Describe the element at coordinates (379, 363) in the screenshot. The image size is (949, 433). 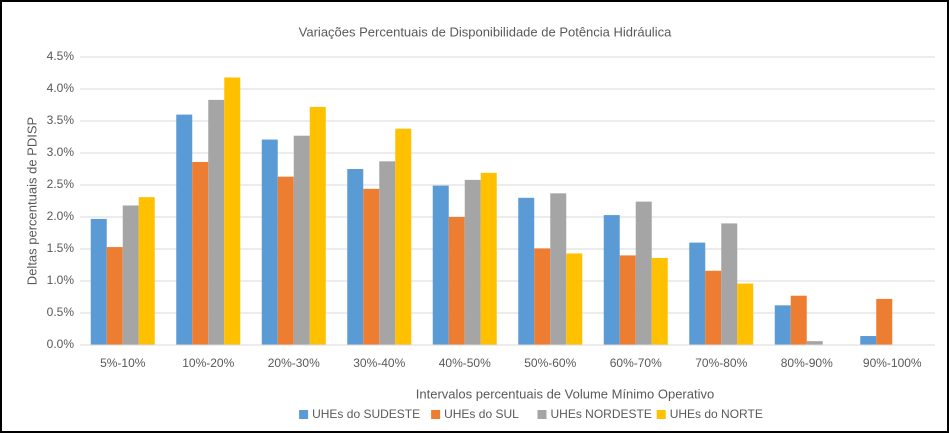
I see `x-tick-label: 30%-40%` at that location.